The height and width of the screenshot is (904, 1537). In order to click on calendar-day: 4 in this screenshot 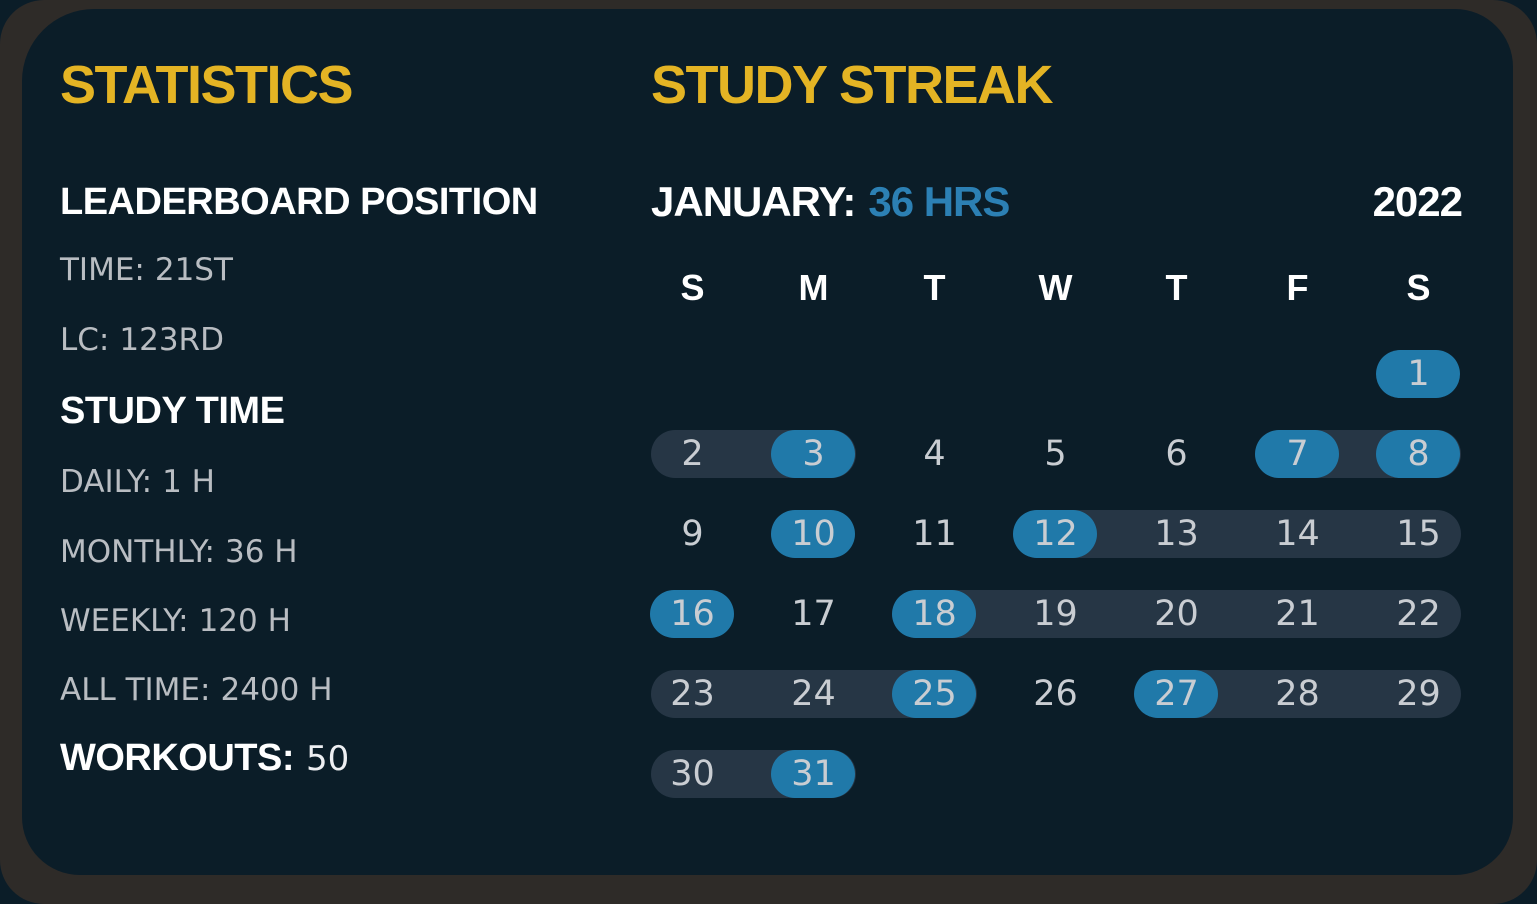, I will do `click(934, 454)`.